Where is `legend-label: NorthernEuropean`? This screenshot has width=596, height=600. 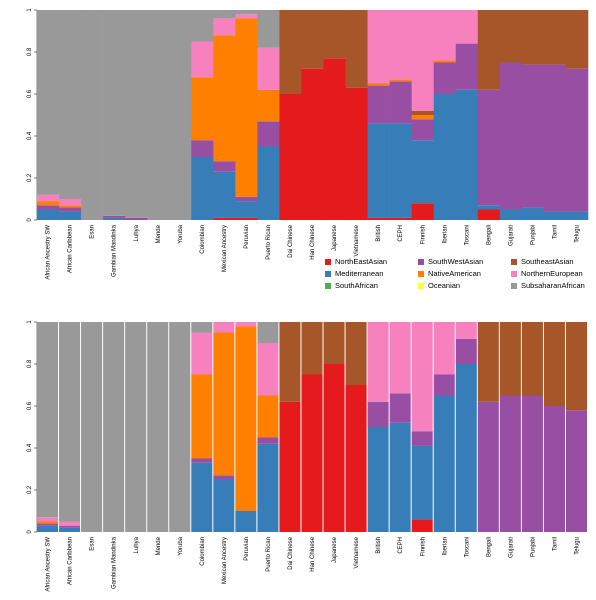 legend-label: NorthernEuropean is located at coordinates (552, 273).